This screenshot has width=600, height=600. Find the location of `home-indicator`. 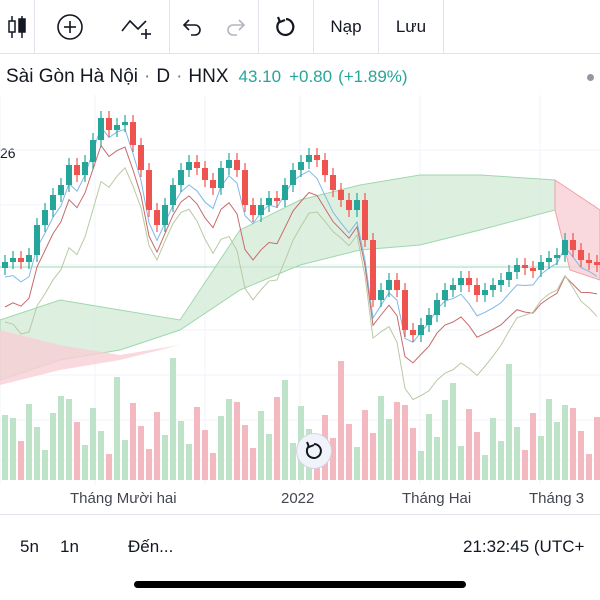

home-indicator is located at coordinates (300, 584).